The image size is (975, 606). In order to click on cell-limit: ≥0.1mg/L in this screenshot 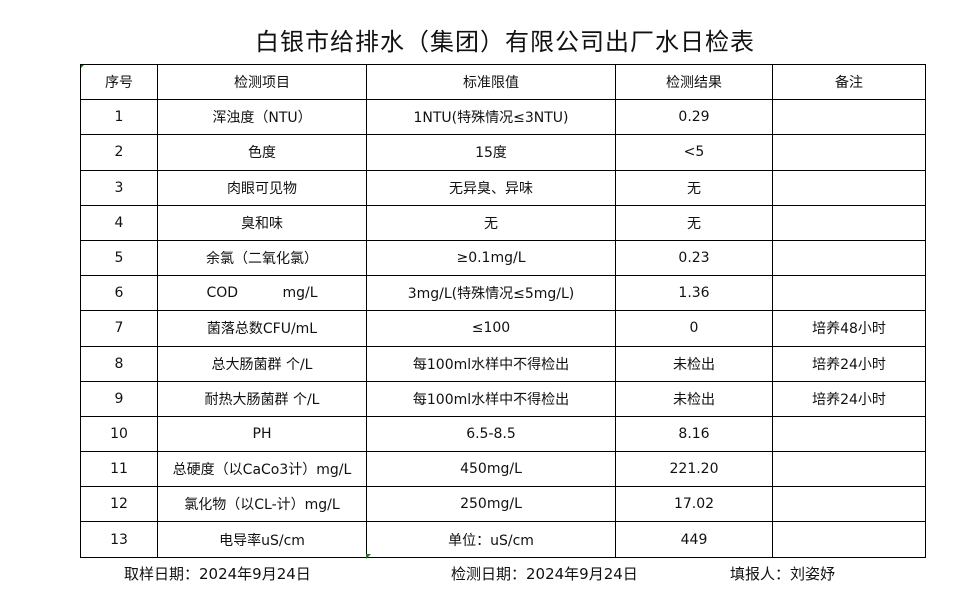, I will do `click(491, 258)`.